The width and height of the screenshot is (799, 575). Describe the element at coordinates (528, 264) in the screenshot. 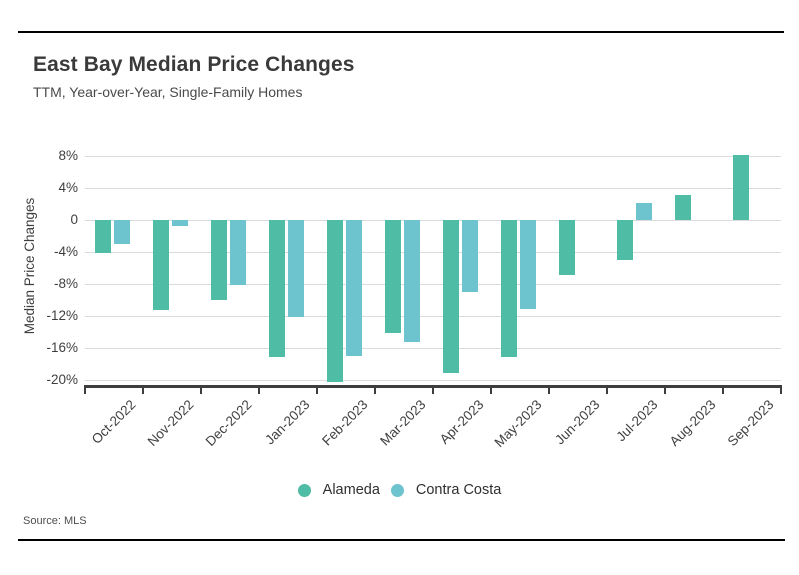

I see `bar-contra-costa-may-2023` at that location.